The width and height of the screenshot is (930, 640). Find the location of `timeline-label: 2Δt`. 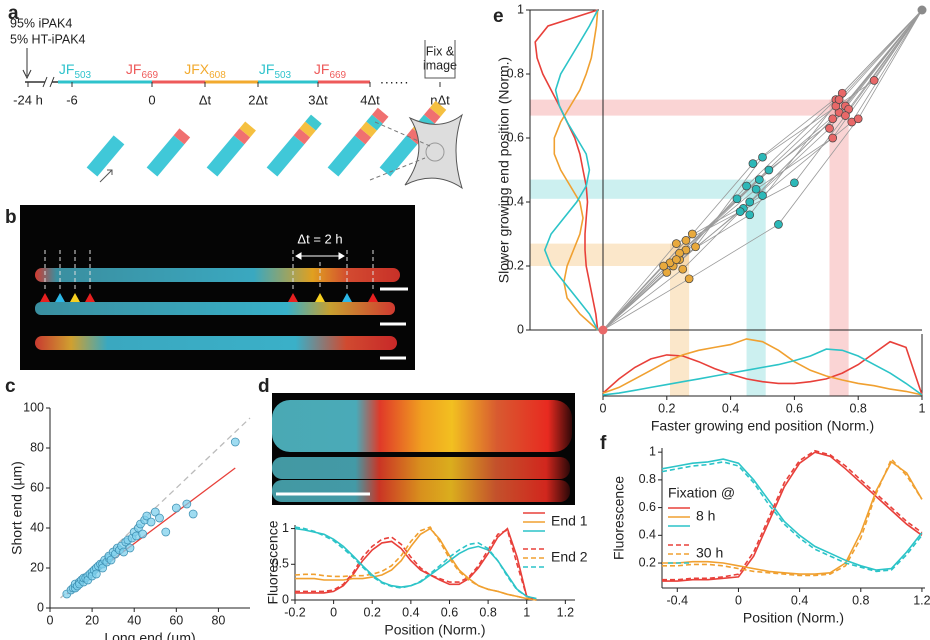

timeline-label: 2Δt is located at coordinates (258, 99).